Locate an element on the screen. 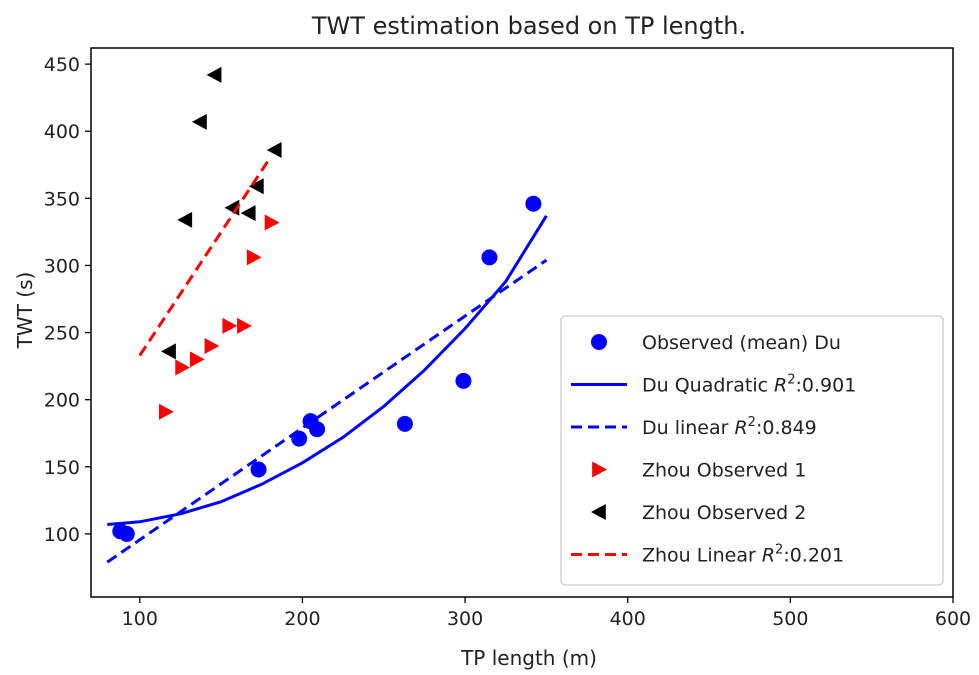 This screenshot has width=979, height=675. y-tick-label: 200 is located at coordinates (62, 401).